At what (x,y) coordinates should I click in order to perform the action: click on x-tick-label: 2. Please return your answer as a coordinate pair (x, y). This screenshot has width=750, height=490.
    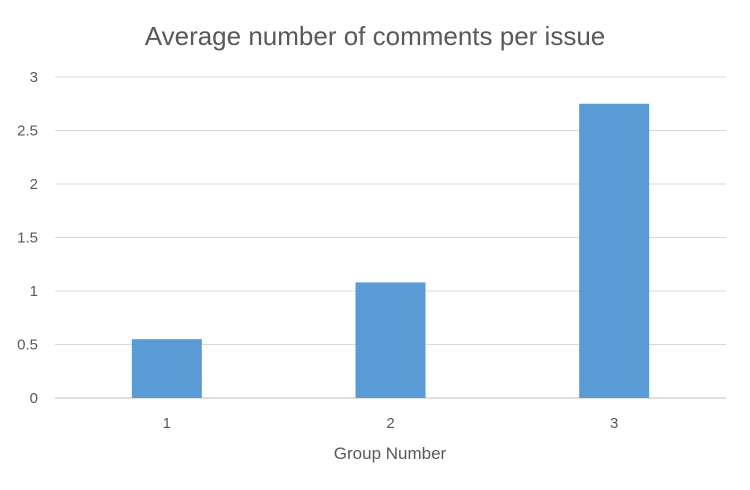
    Looking at the image, I should click on (390, 423).